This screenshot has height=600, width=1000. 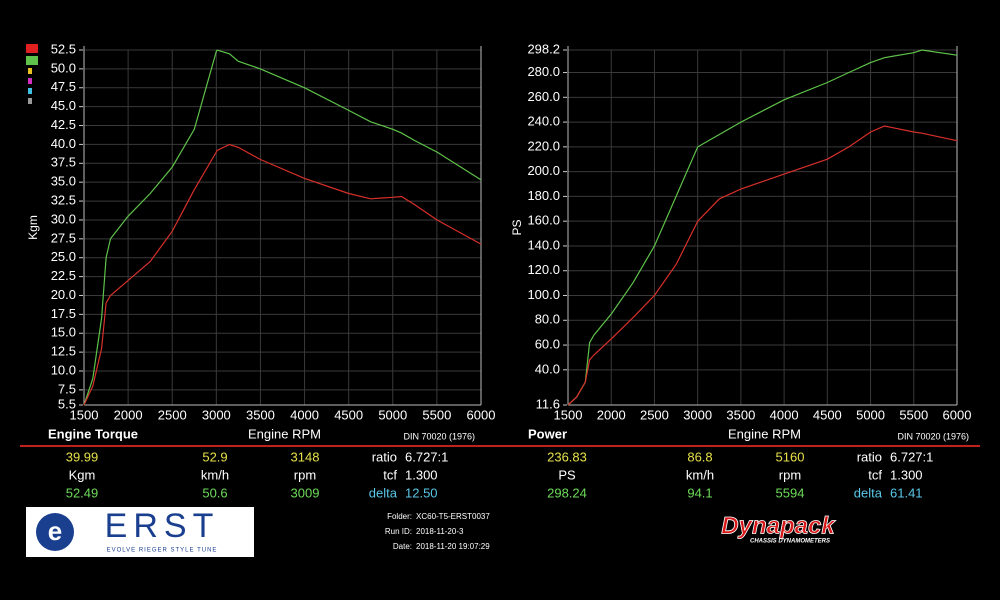 I want to click on y-tick-label: 35.0, so click(x=63, y=181).